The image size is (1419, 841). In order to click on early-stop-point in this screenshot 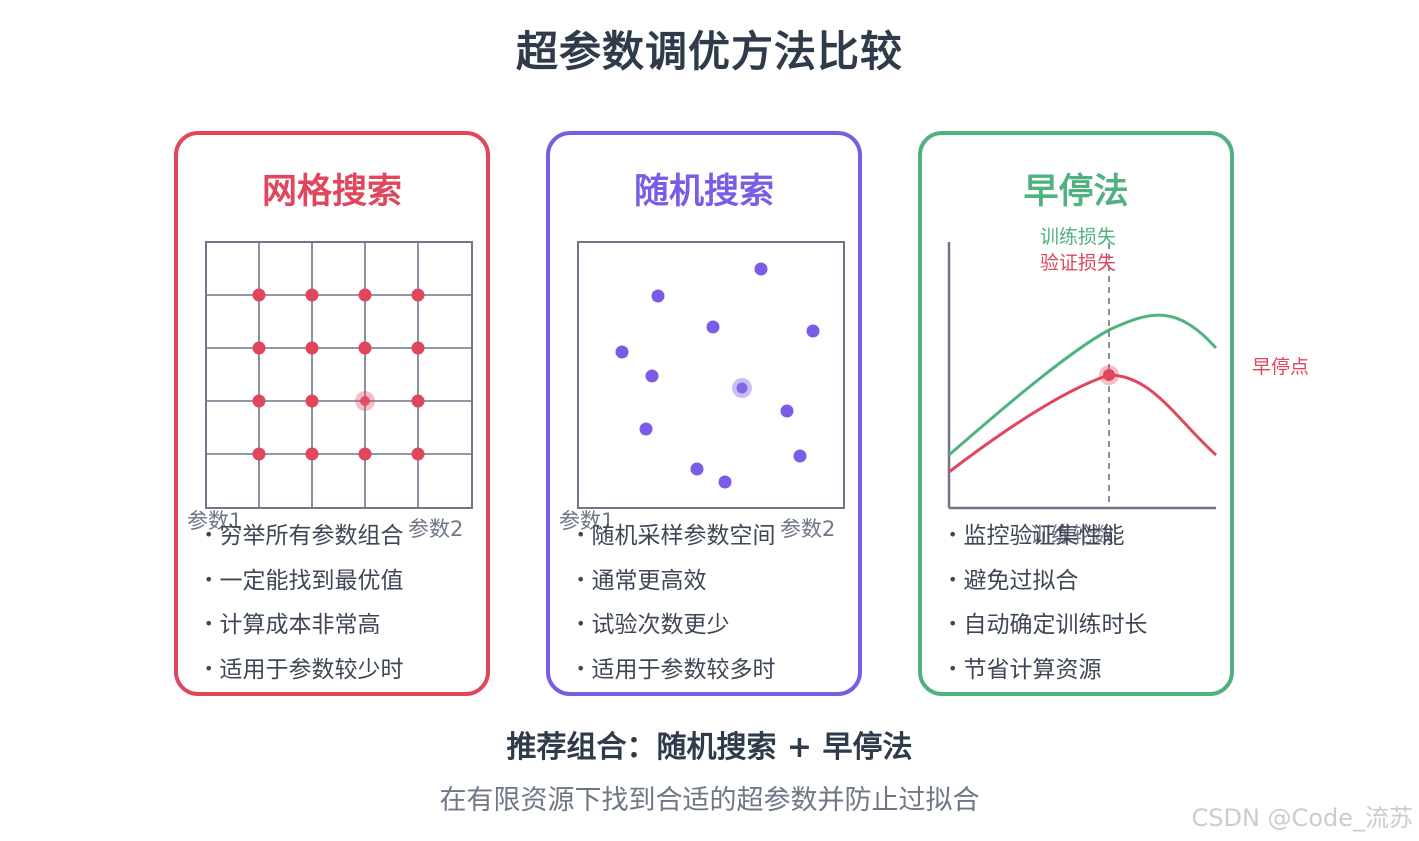, I will do `click(1109, 375)`.